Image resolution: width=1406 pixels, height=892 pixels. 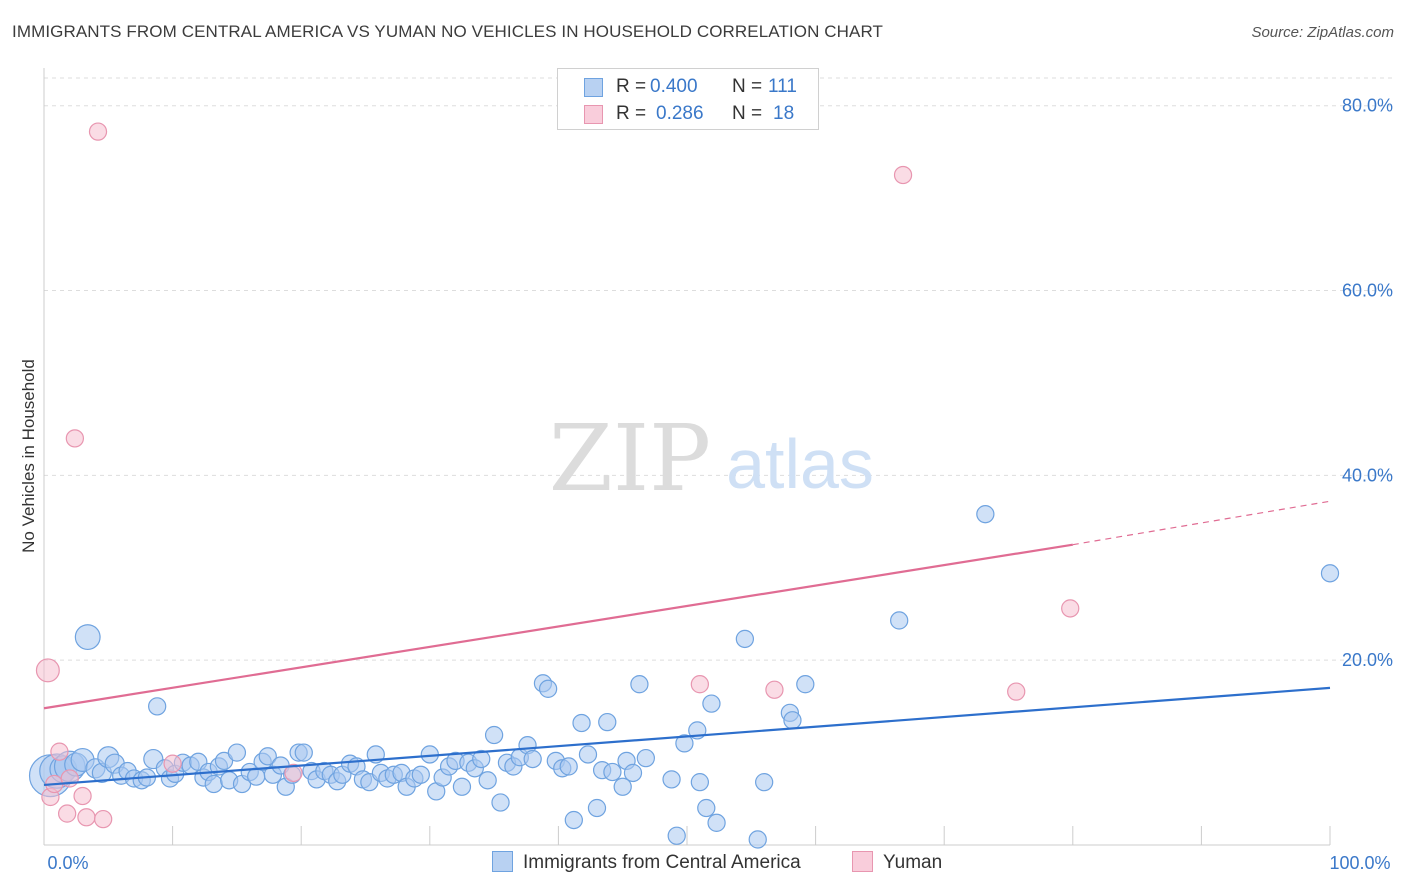 I want to click on y-tick-label: 60.0%, so click(x=1367, y=291).